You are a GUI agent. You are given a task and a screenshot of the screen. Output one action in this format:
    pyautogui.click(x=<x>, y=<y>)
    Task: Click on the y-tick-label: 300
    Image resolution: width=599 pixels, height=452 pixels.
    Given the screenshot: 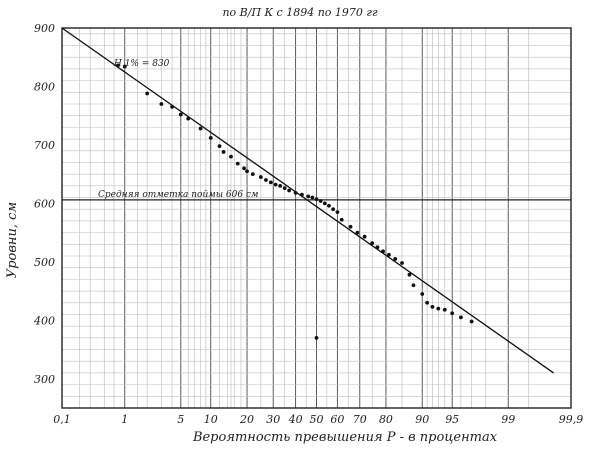 What is the action you would take?
    pyautogui.click(x=44, y=379)
    